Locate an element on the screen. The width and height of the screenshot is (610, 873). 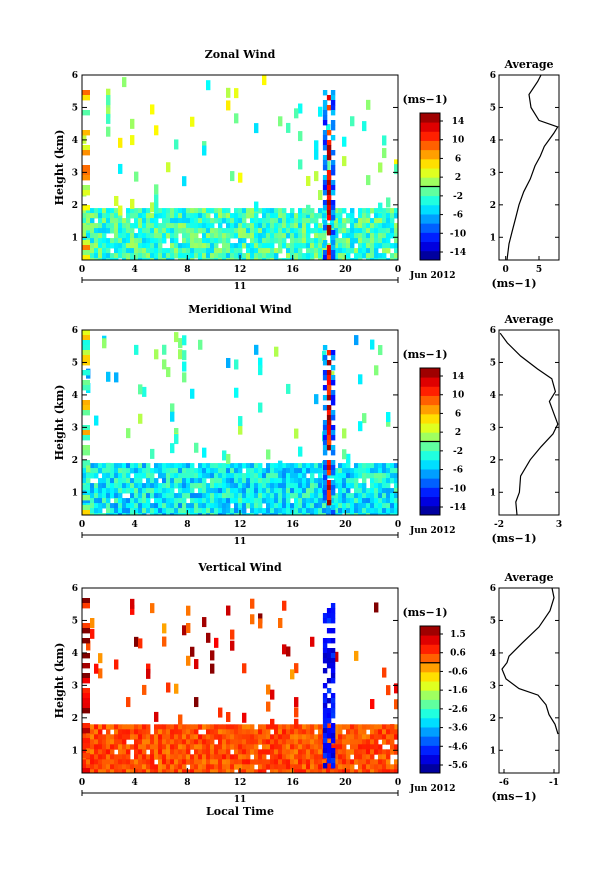
y-tick-label: 1 is located at coordinates (75, 238).